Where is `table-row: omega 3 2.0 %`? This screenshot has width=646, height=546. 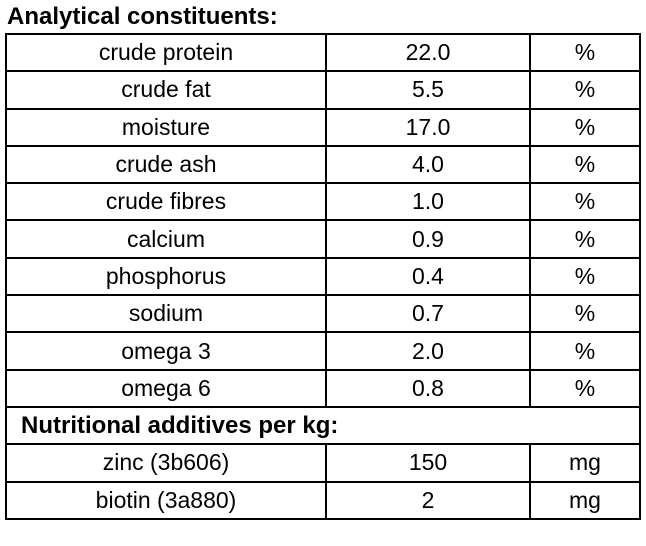
table-row: omega 3 2.0 % is located at coordinates (323, 351).